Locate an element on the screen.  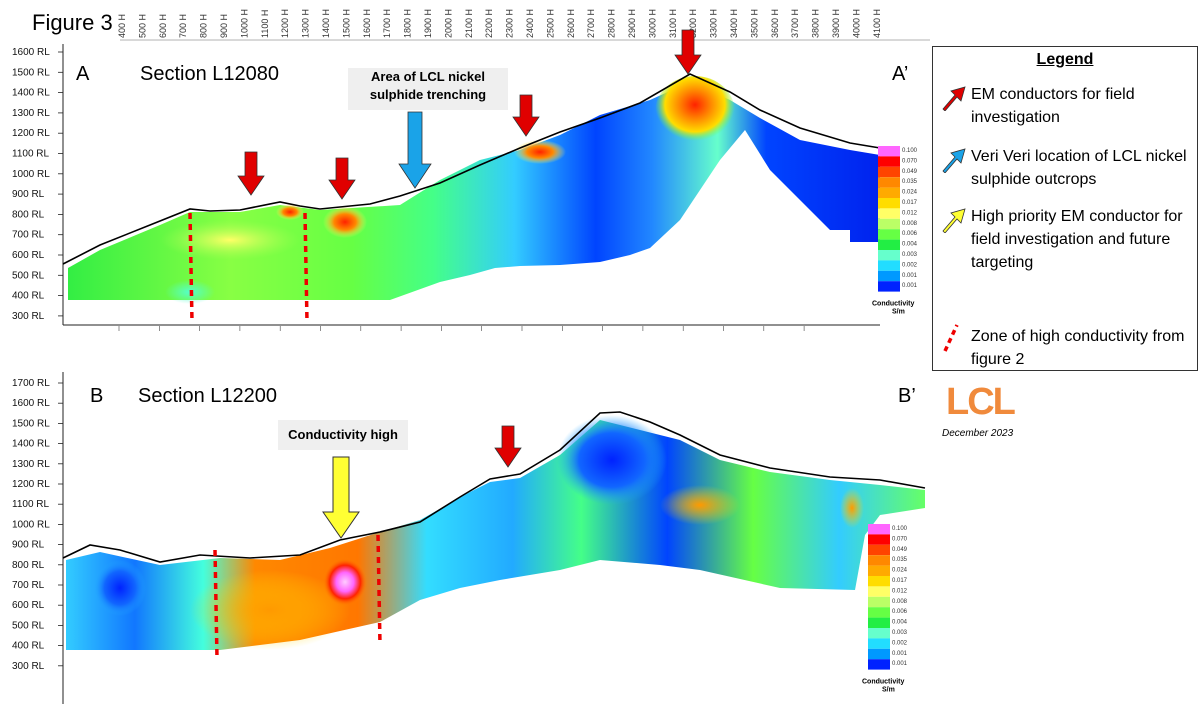
colour-scale-value: 0.003 is located at coordinates (900, 633).